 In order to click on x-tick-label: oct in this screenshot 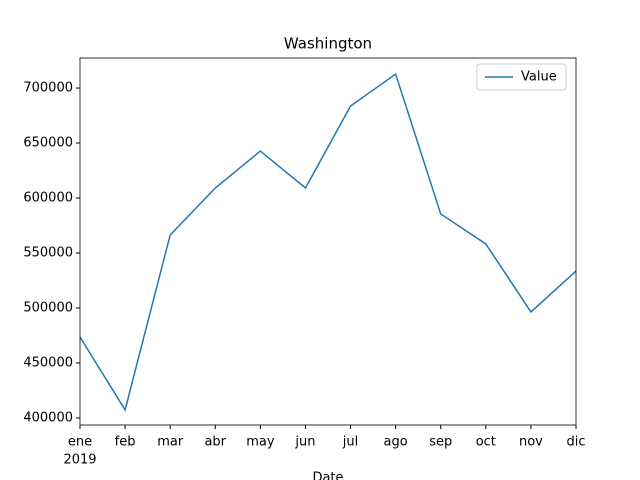, I will do `click(486, 442)`.